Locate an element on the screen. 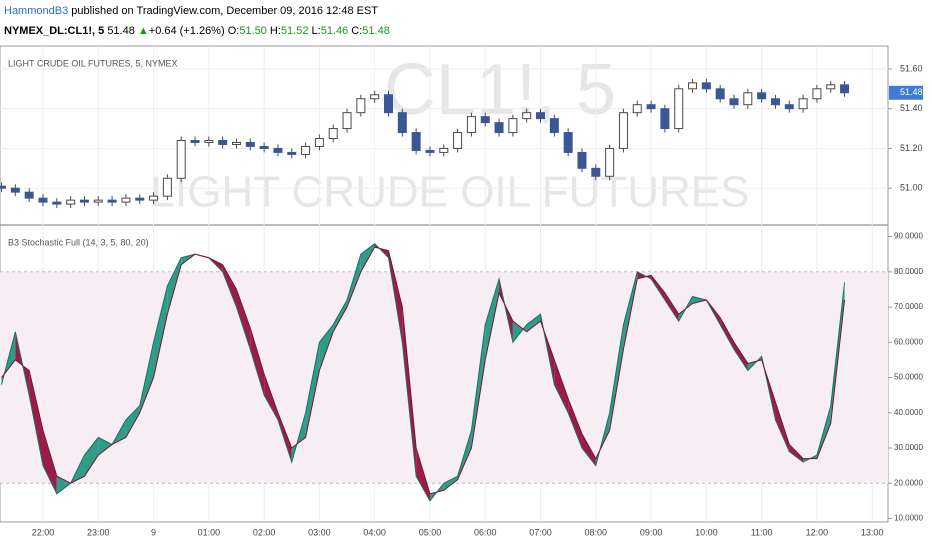  x-tick-label: 09:00 is located at coordinates (651, 532).